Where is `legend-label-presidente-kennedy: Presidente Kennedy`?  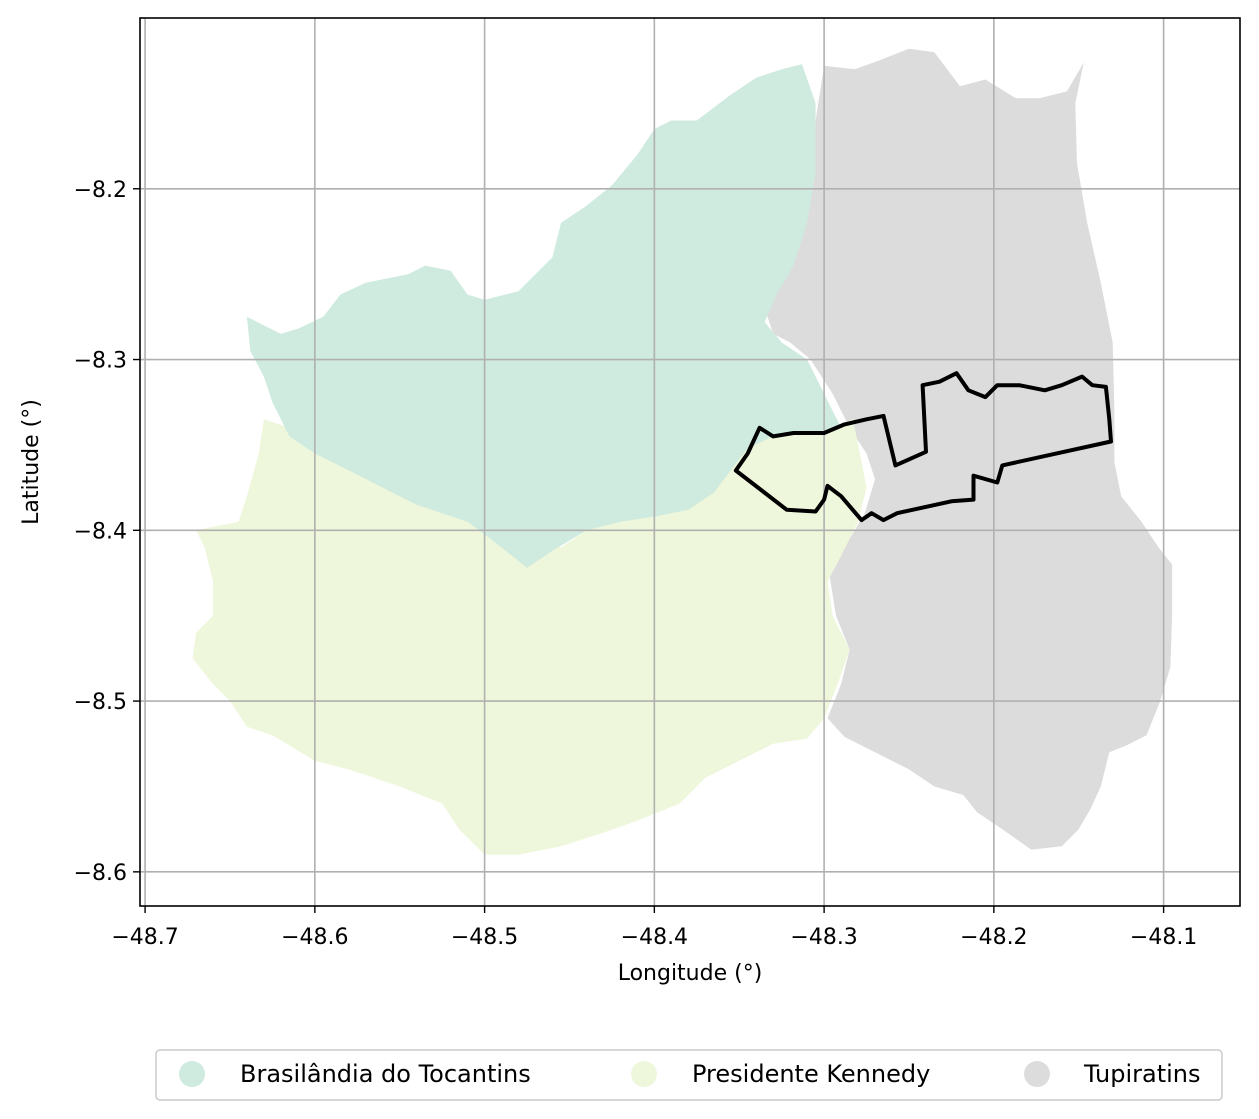 legend-label-presidente-kennedy: Presidente Kennedy is located at coordinates (811, 1074).